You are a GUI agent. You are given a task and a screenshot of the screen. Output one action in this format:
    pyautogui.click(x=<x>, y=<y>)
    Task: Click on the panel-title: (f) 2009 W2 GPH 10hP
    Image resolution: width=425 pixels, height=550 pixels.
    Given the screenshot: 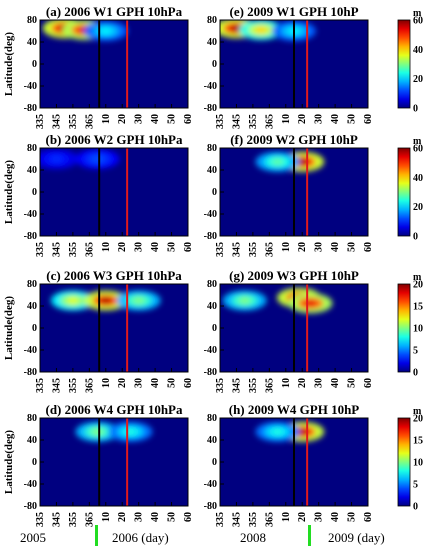 What is the action you would take?
    pyautogui.click(x=294, y=139)
    